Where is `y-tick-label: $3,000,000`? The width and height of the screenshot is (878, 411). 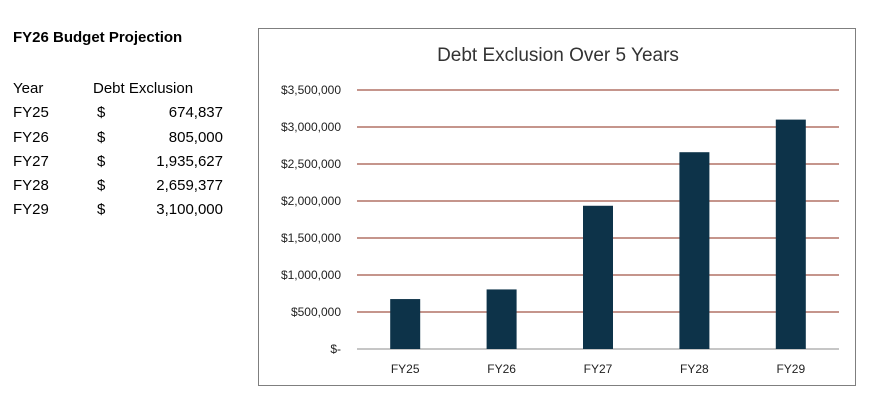
y-tick-label: $3,000,000 is located at coordinates (311, 127).